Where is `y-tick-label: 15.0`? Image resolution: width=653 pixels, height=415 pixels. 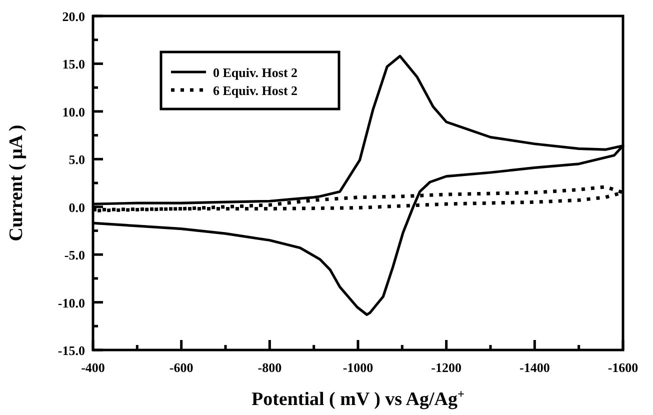 y-tick-label: 15.0 is located at coordinates (73, 64).